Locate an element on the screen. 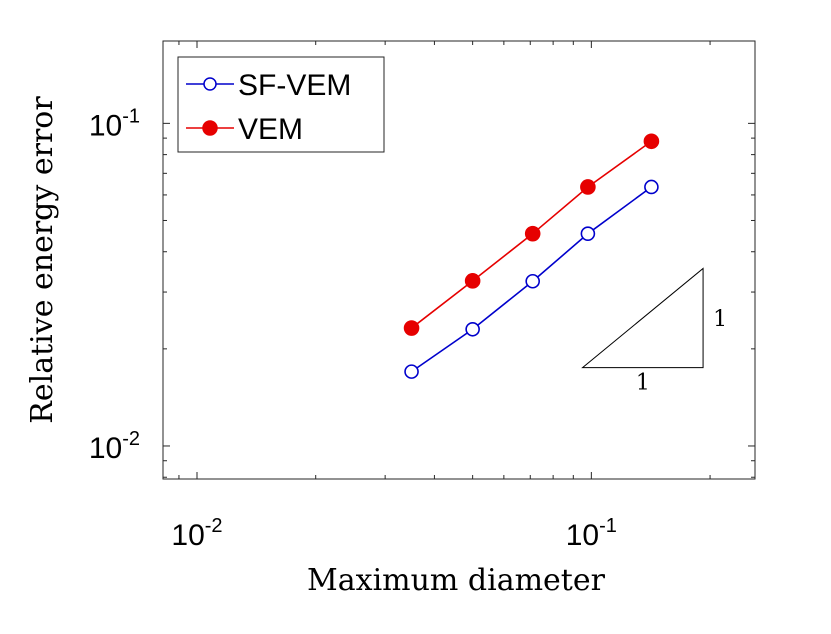 The height and width of the screenshot is (634, 831). x-axis-label: Maximum diameter is located at coordinates (456, 580).